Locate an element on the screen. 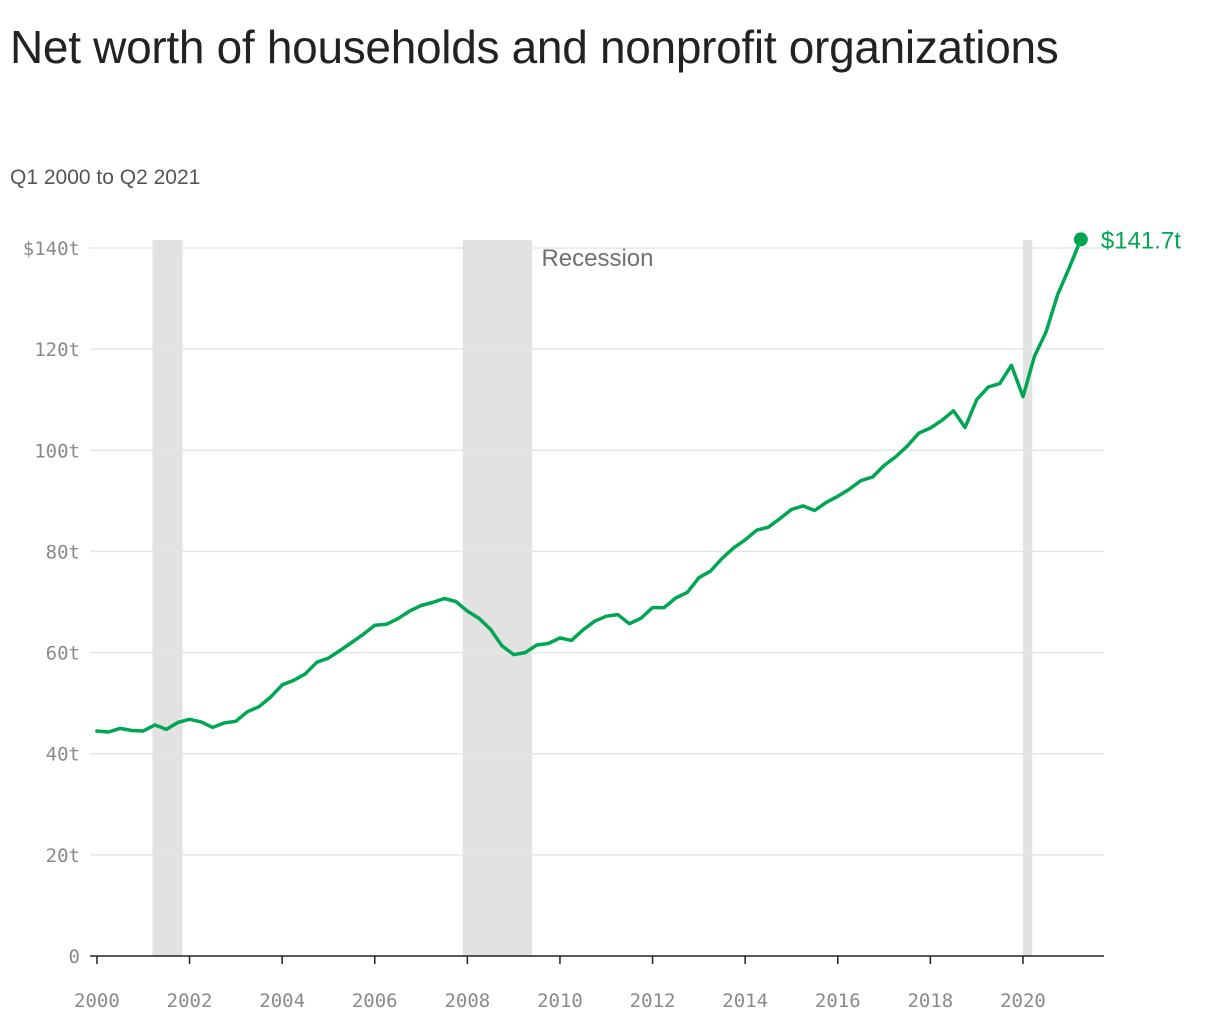  x-tick-label-2006: 2006 is located at coordinates (375, 1001).